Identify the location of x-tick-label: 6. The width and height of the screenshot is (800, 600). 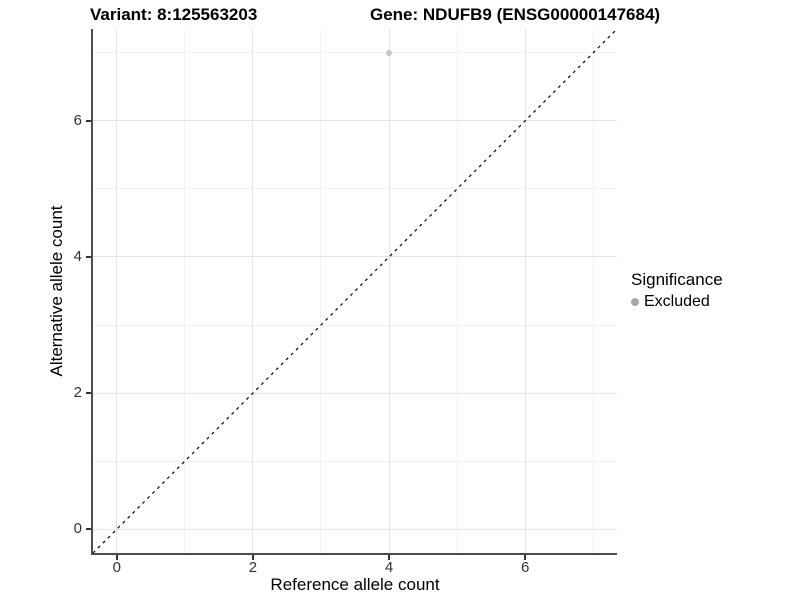
(525, 567).